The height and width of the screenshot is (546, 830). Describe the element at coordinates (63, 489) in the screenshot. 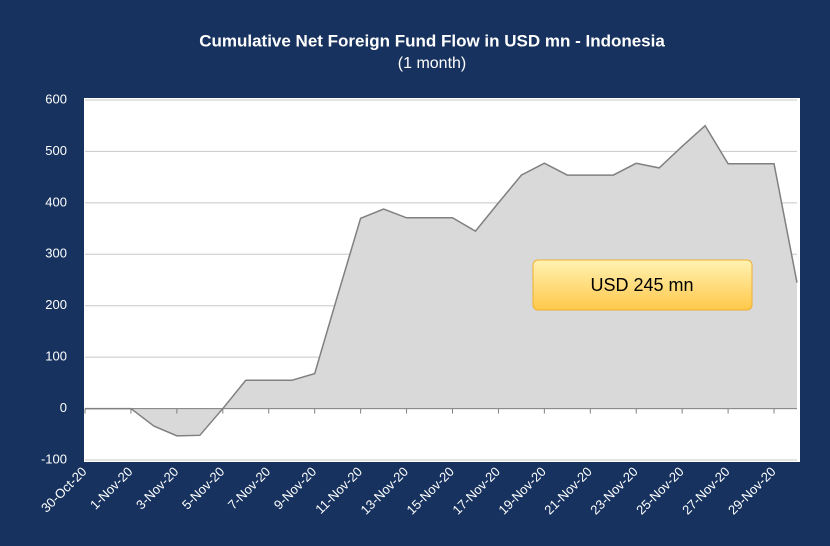

I see `x-tick-label: 30-Oct-20` at that location.